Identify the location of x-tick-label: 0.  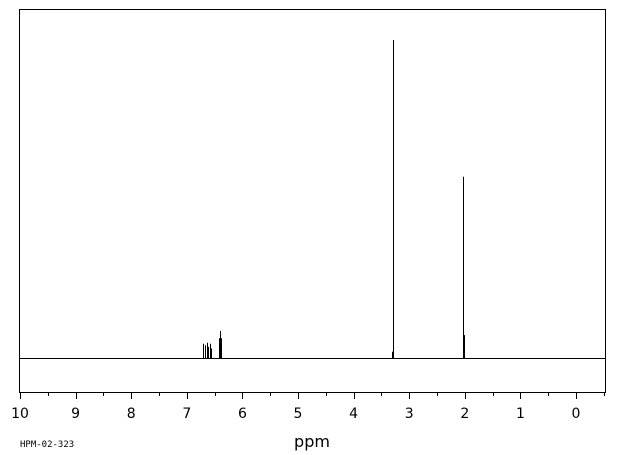
(576, 414).